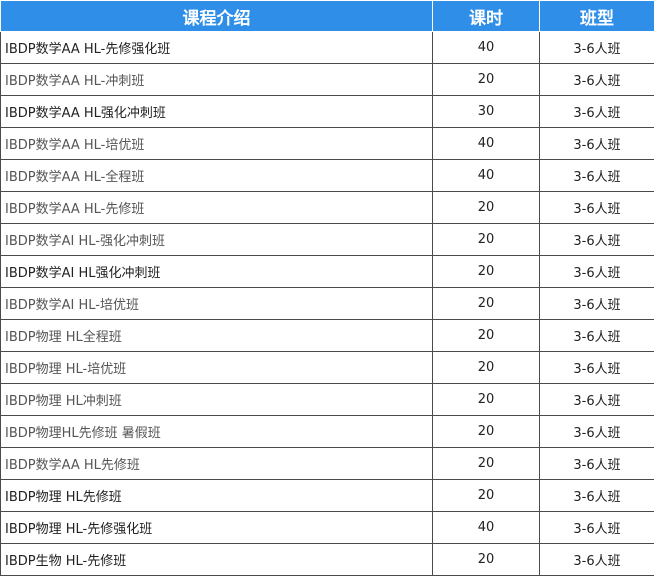 The height and width of the screenshot is (577, 654). Describe the element at coordinates (216, 239) in the screenshot. I see `course-name-cell: IBDP数学AI HL-强化冲刺班` at that location.